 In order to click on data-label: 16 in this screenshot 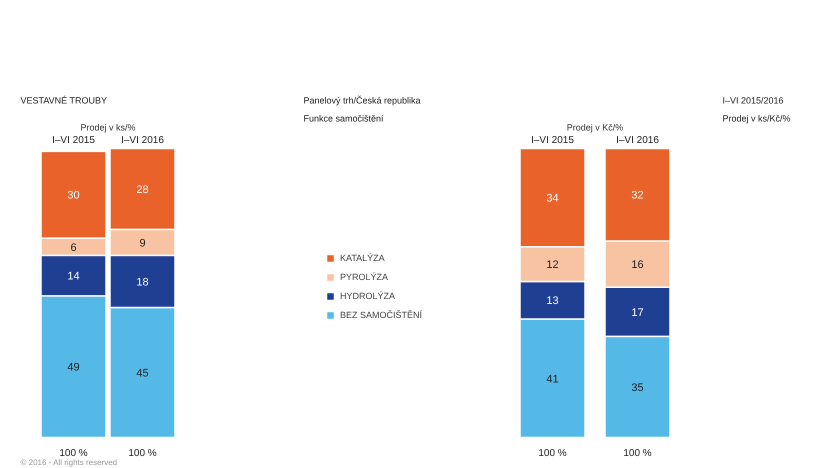, I will do `click(637, 265)`.